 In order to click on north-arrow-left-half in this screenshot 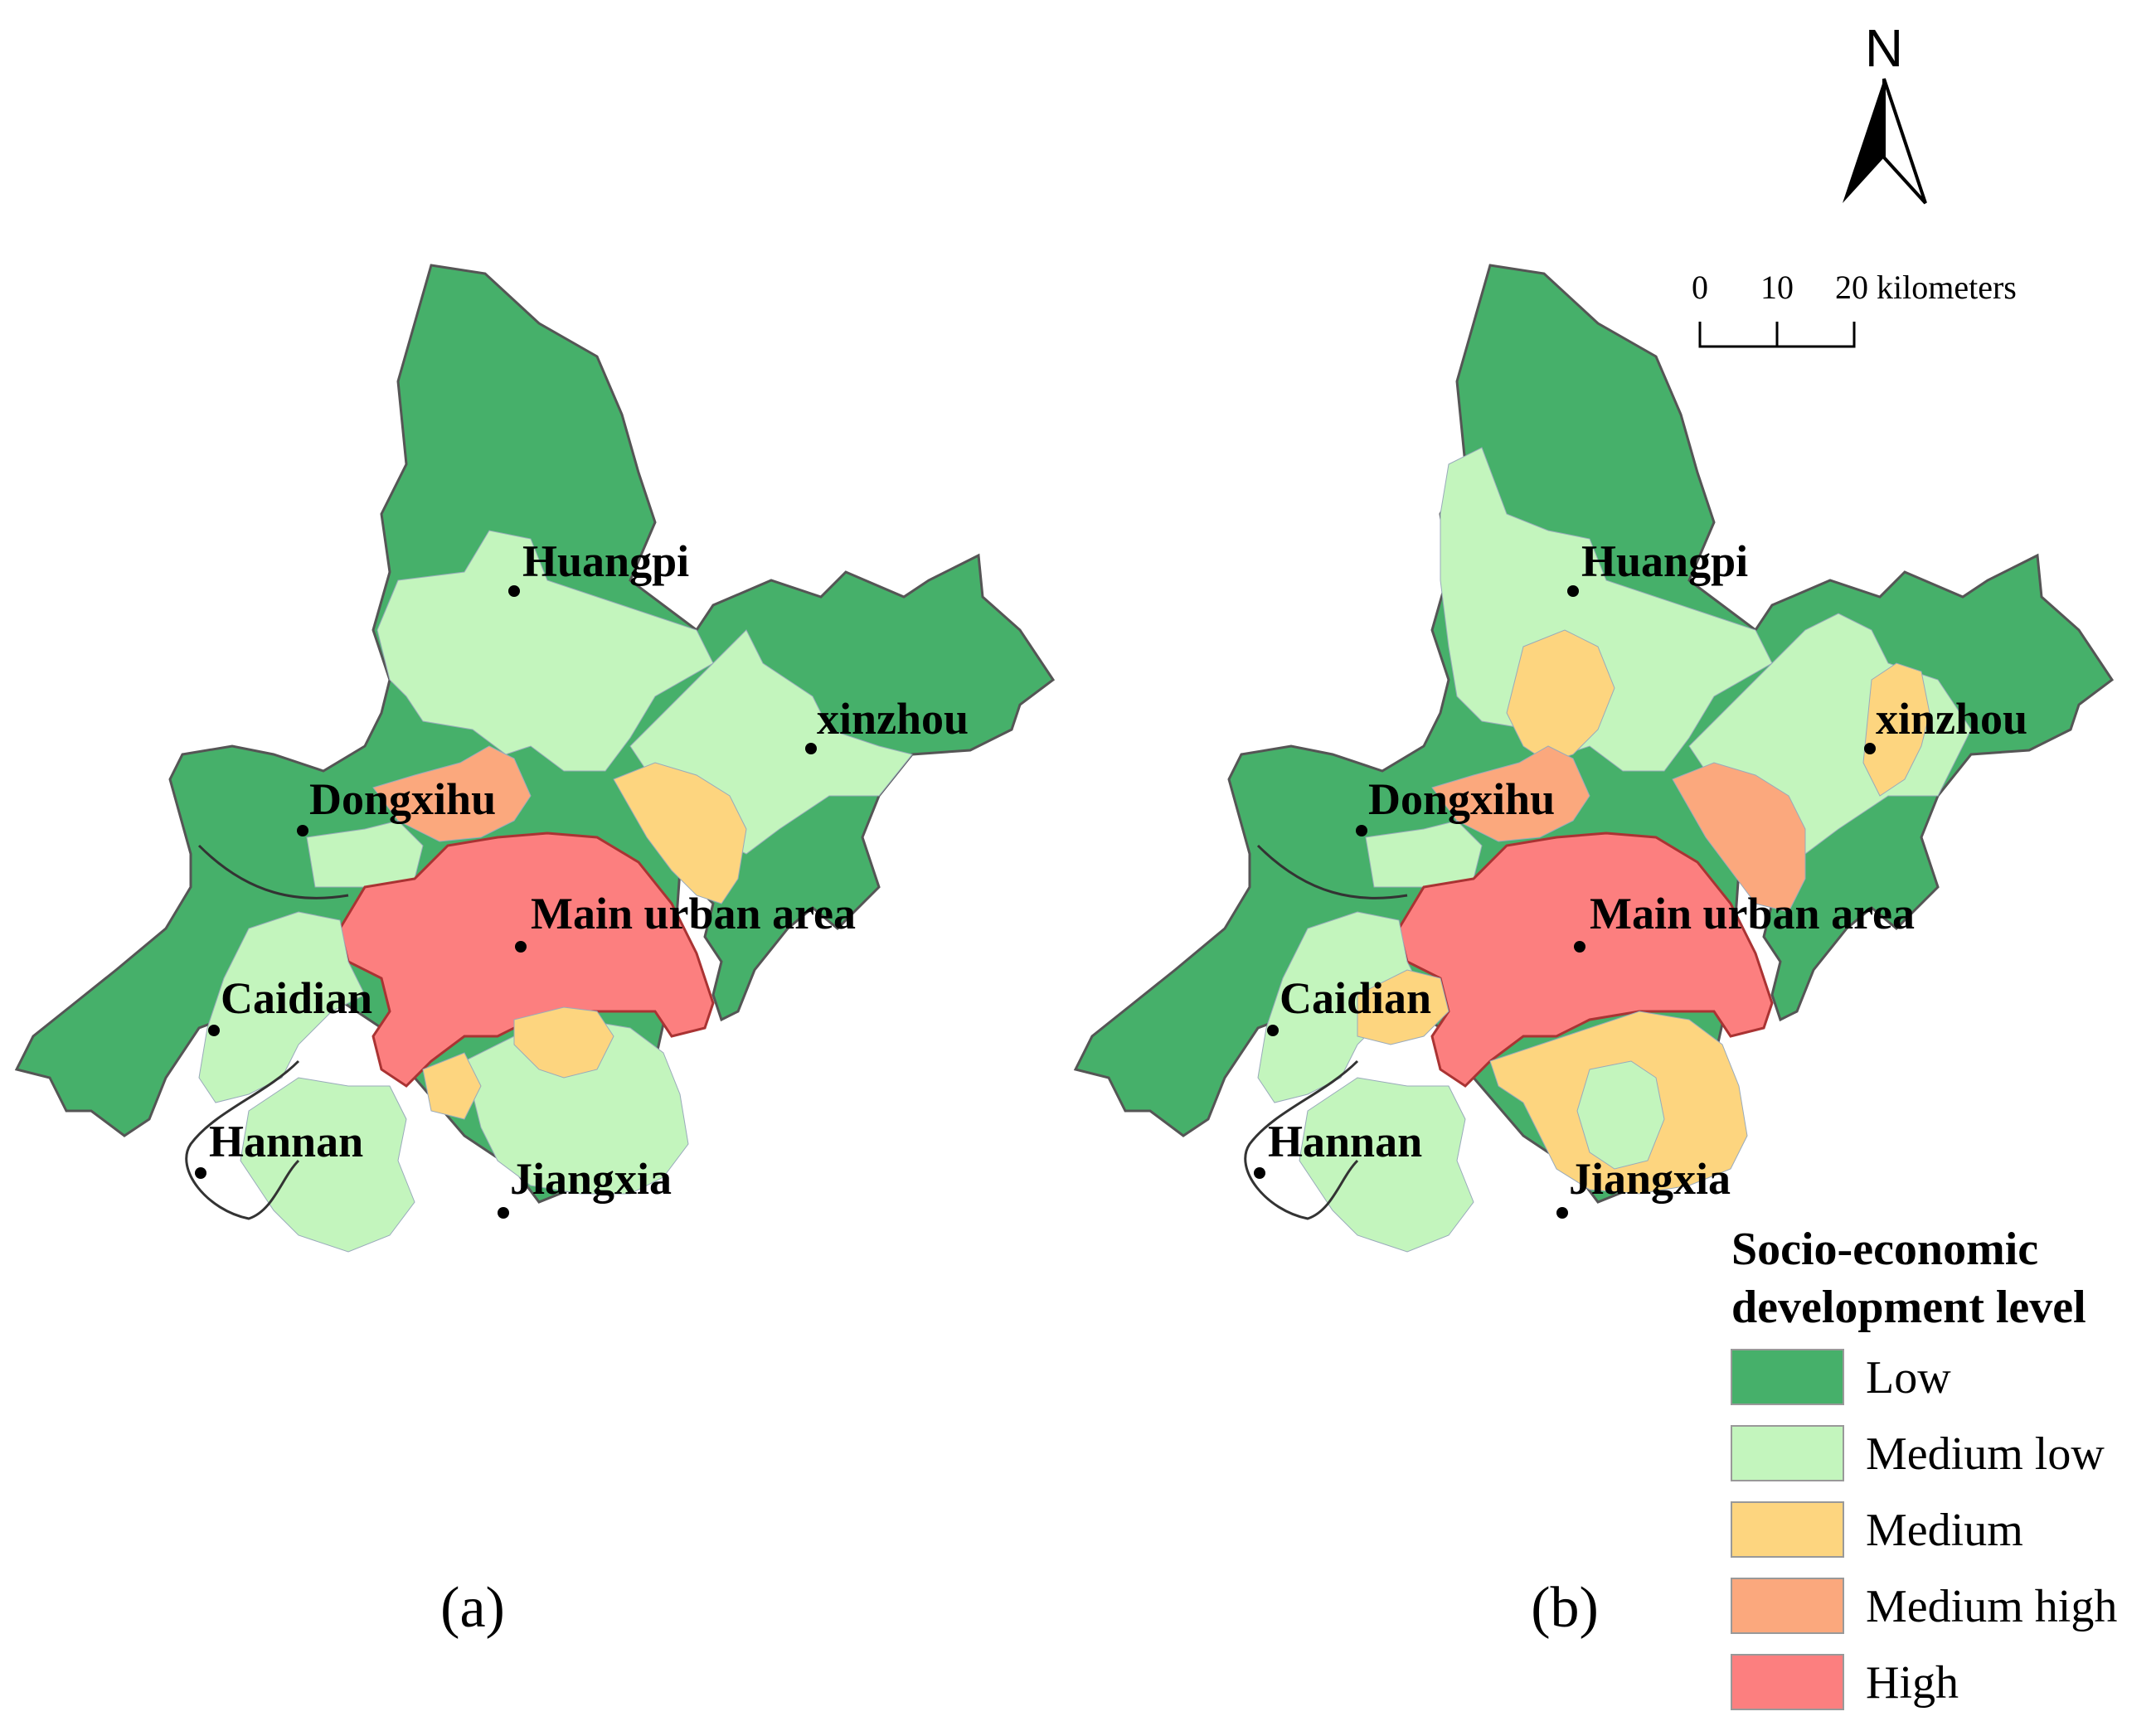, I will do `click(1863, 141)`.